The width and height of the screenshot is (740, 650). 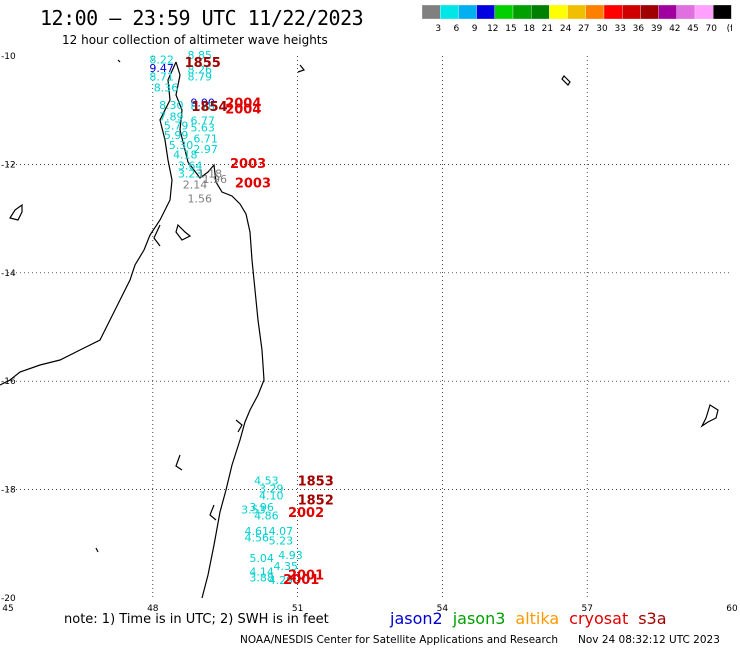 I want to click on wave-height-value: 9.00, so click(x=202, y=103).